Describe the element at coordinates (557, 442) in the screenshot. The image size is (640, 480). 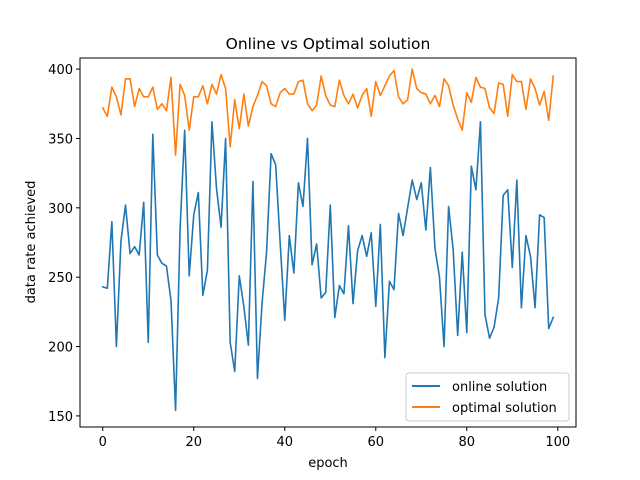
I see `x-tick-label: 100` at that location.